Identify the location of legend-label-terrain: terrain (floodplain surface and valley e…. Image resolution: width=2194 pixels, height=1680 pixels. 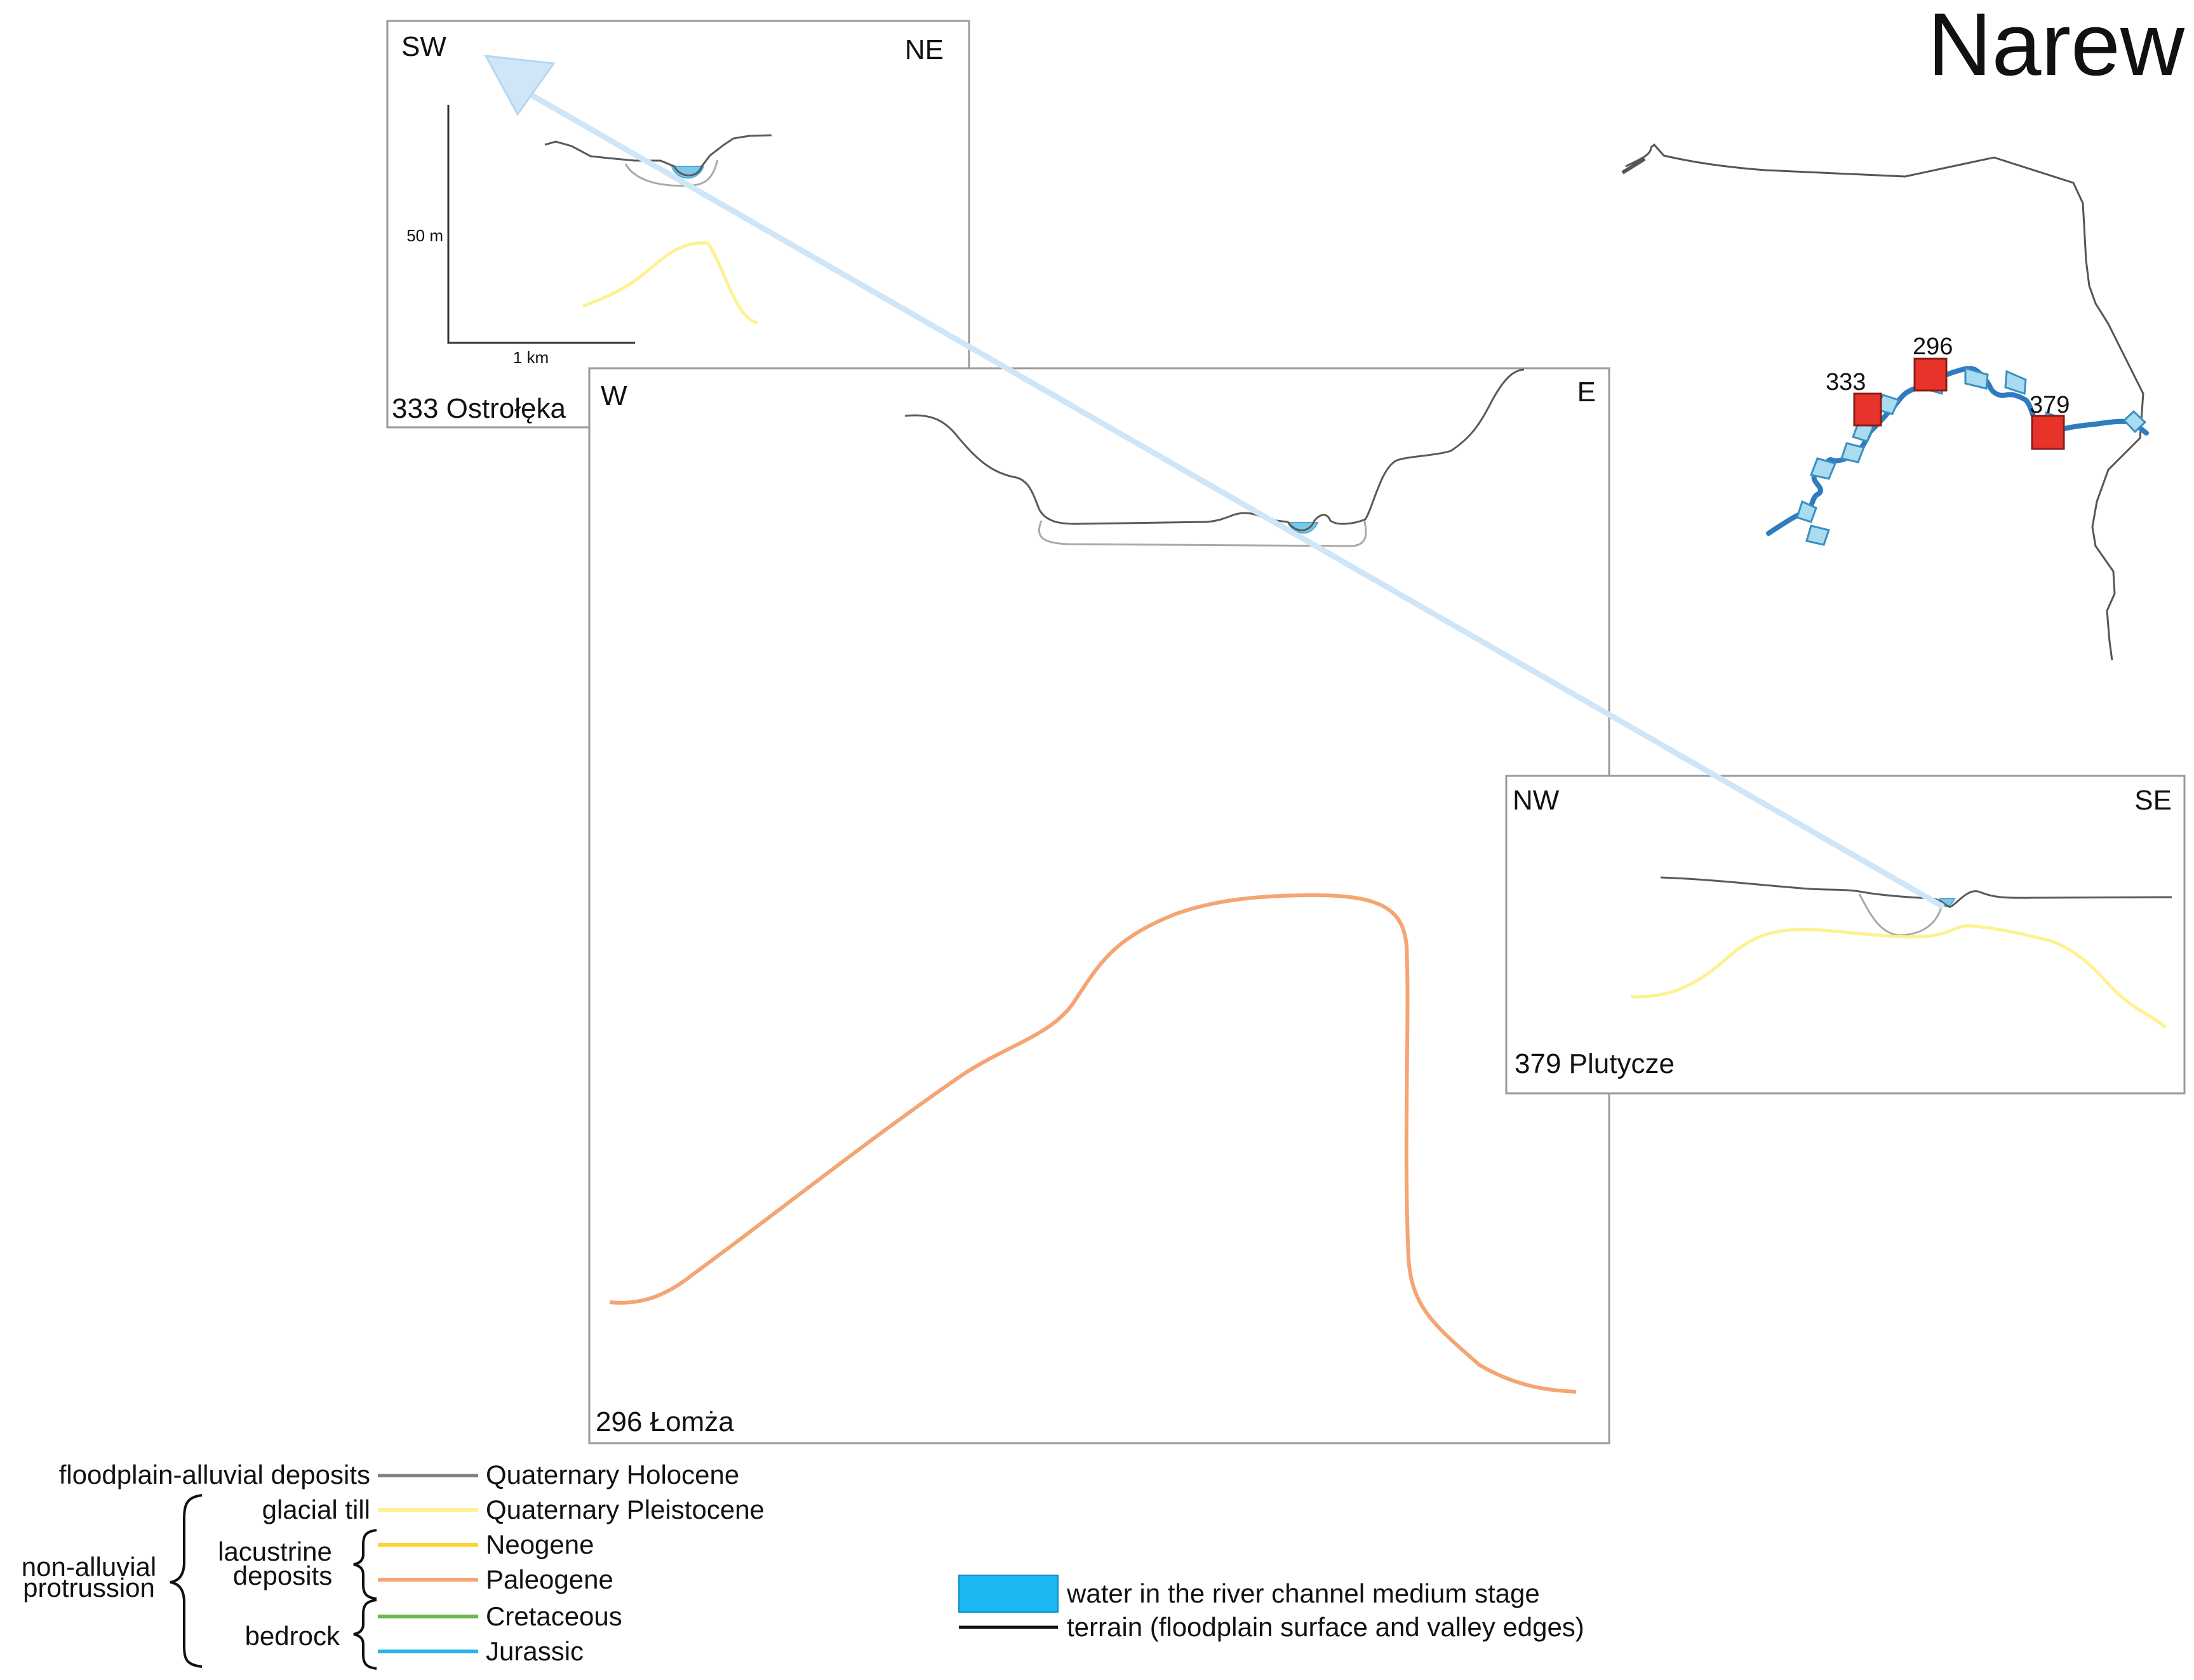
(1325, 1627).